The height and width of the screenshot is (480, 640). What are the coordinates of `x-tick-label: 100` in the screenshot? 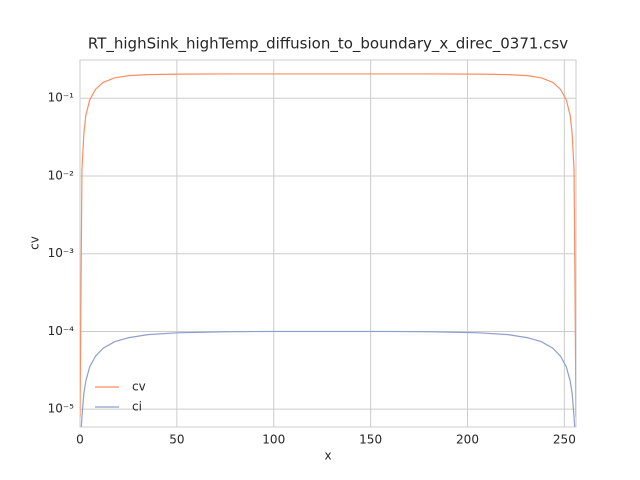 It's located at (273, 440).